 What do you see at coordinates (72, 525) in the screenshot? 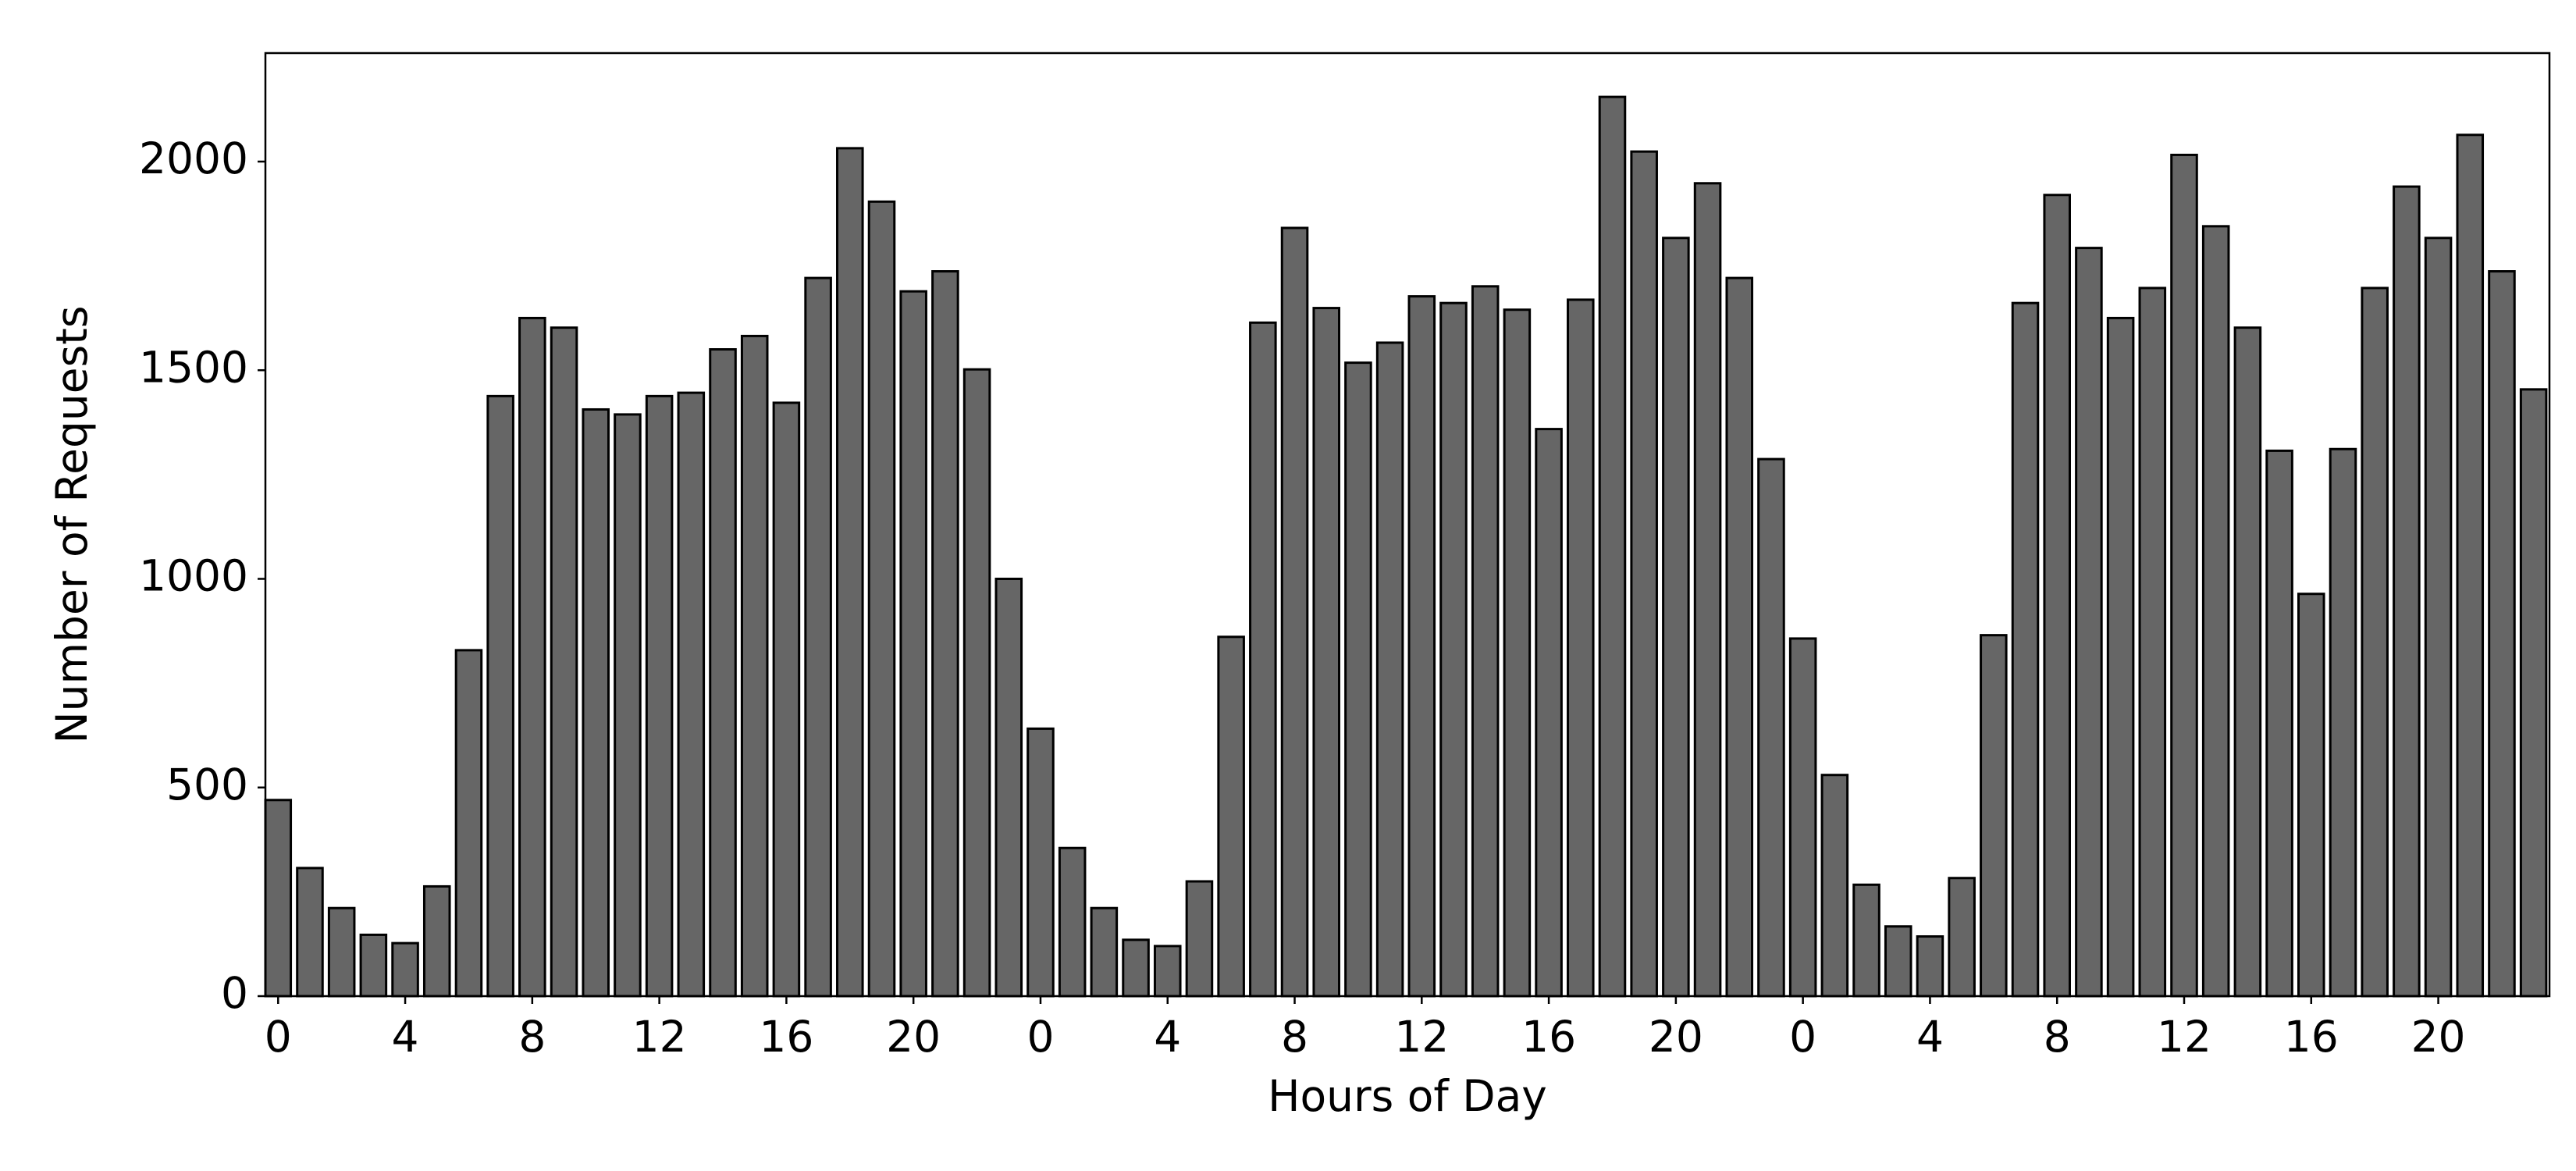
I see `y-axis-label: Number of Requests` at bounding box center [72, 525].